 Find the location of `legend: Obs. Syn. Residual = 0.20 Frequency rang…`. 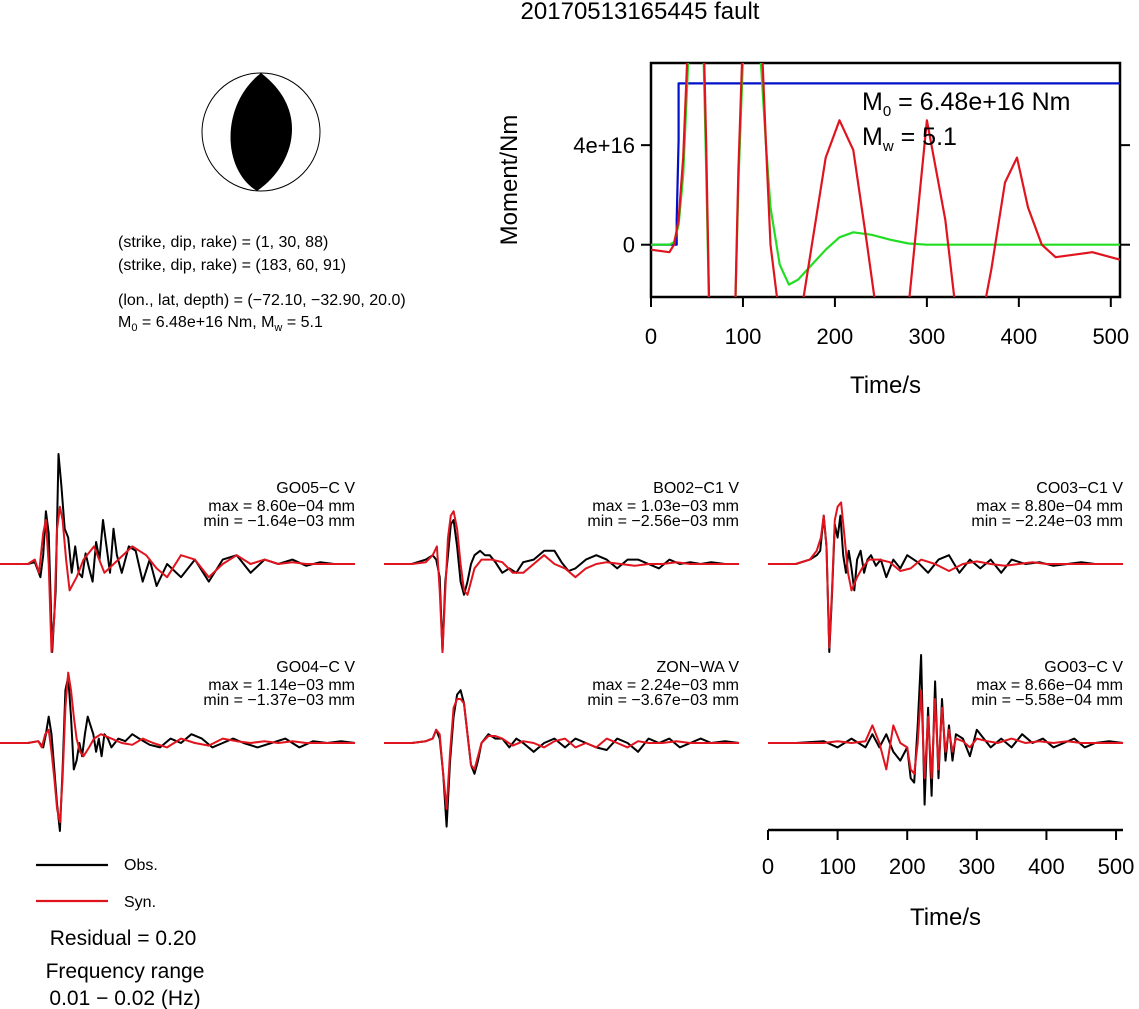

legend: Obs. Syn. Residual = 0.20 Frequency rang… is located at coordinates (120, 933).